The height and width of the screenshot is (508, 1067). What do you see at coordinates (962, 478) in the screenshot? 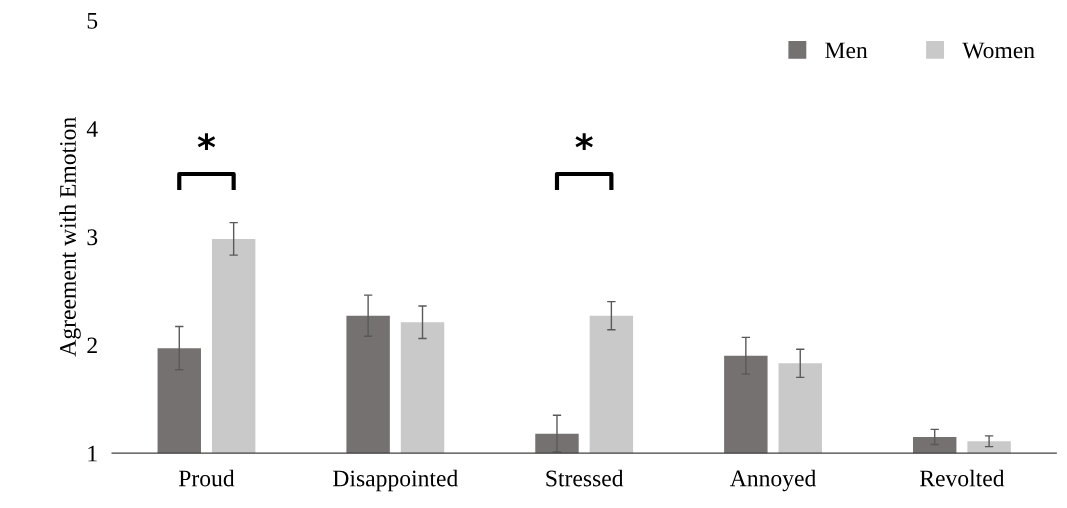
I see `x-tick-label: Revolted` at bounding box center [962, 478].